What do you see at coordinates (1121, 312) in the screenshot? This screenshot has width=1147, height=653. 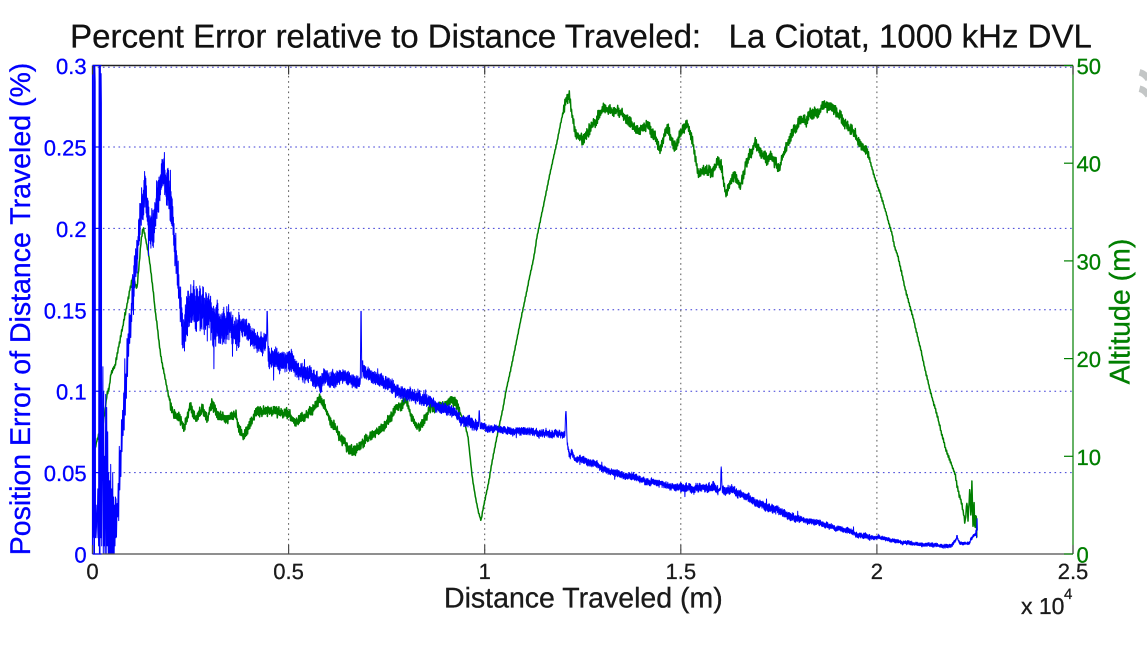 I see `svg-text: Altitude (m)` at bounding box center [1121, 312].